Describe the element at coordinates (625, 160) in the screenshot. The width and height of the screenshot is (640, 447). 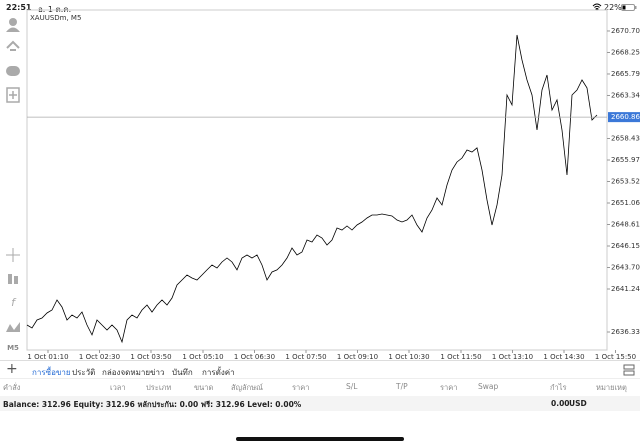
I see `y-tick-label: 2655.975` at that location.